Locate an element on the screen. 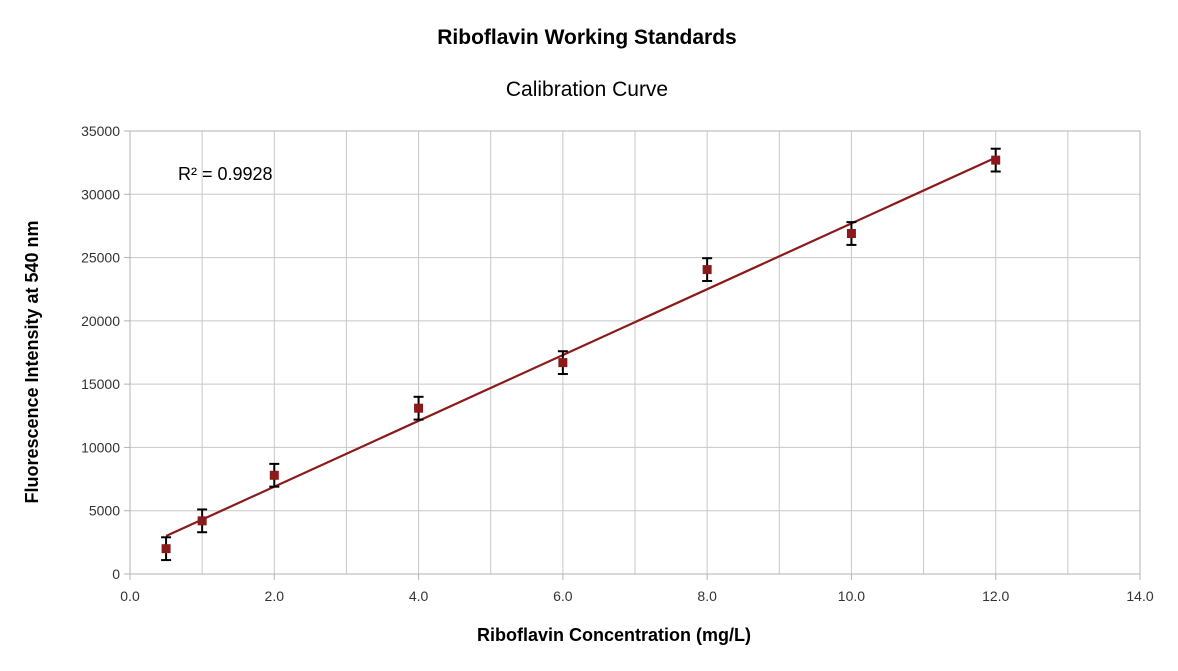 Image resolution: width=1178 pixels, height=671 pixels. y-axis-ticks: 0 5000 10000 15000 20000 25000 30000 35000 is located at coordinates (105, 352).